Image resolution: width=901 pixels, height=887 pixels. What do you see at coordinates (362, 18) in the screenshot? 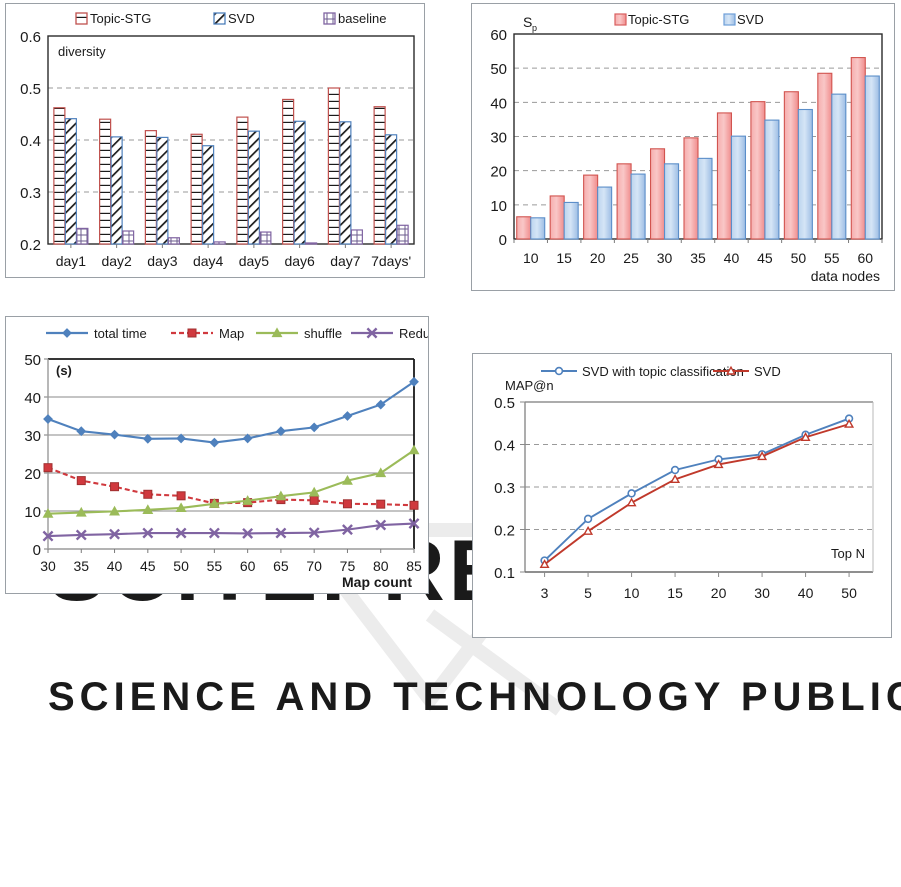
I see `legend-label: baseline` at bounding box center [362, 18].